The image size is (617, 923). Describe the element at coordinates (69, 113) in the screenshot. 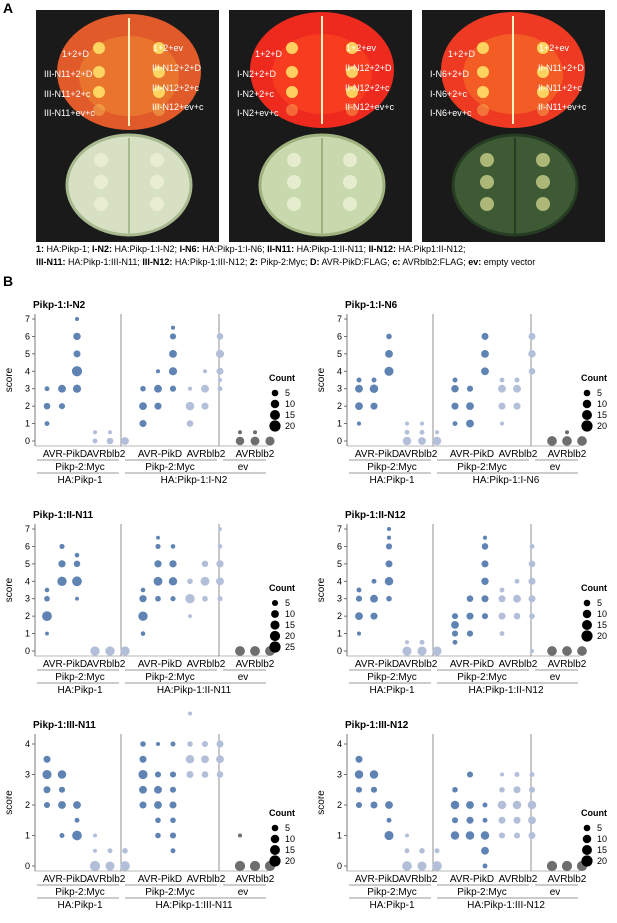

I see `leaf-label-left: III-N11+ev+c` at that location.